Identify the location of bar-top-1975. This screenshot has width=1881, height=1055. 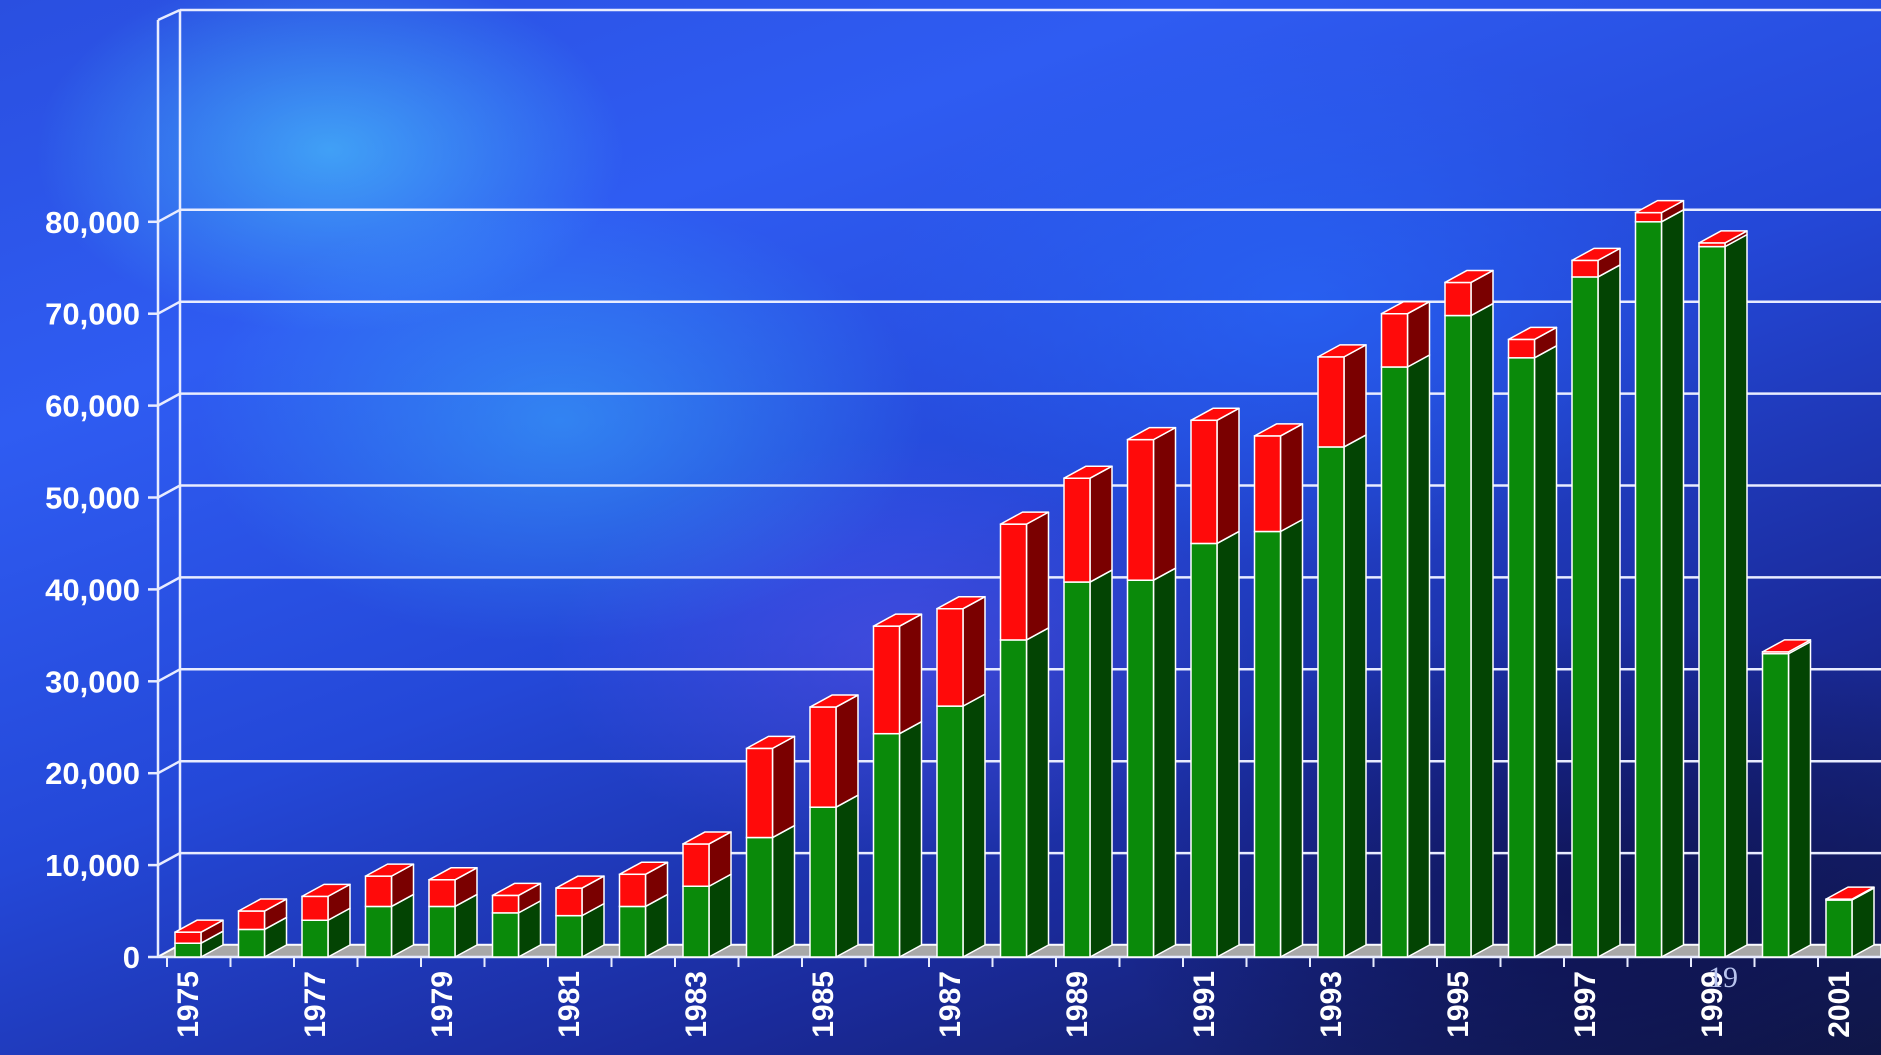
(199, 926).